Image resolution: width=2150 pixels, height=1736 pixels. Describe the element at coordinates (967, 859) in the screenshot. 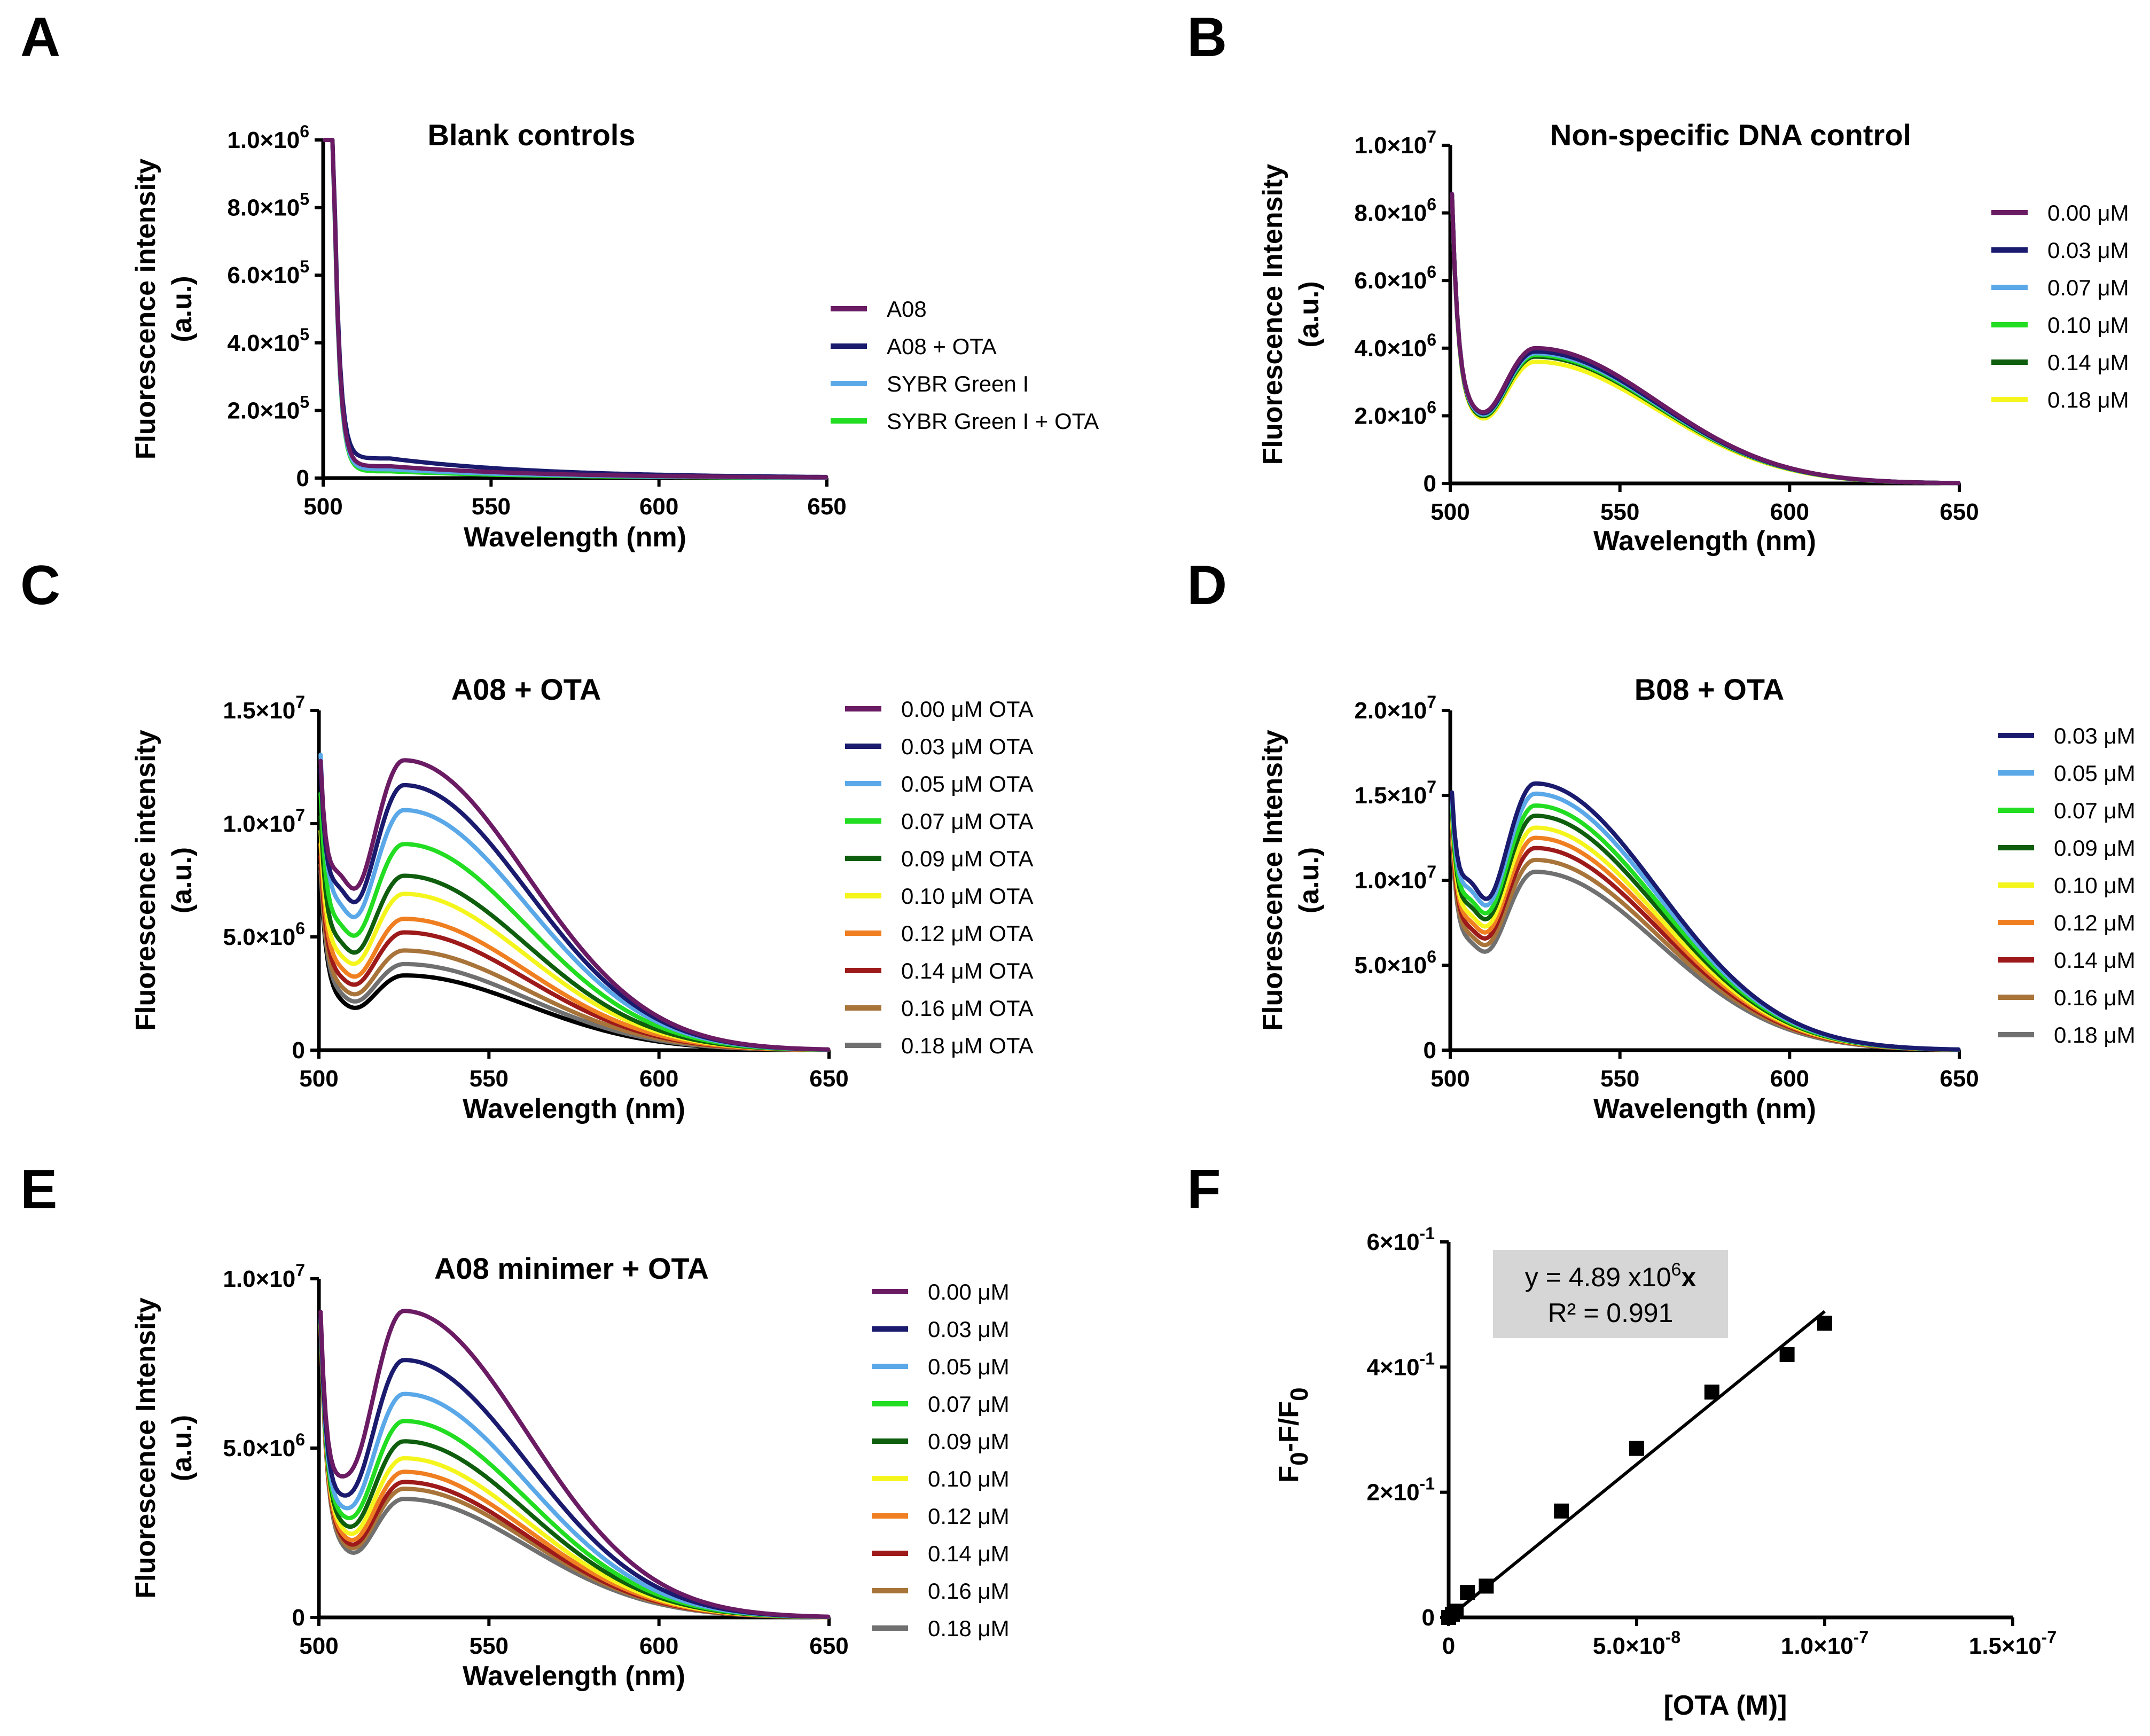

I see `legend-label: 0.09 μM OTA` at that location.